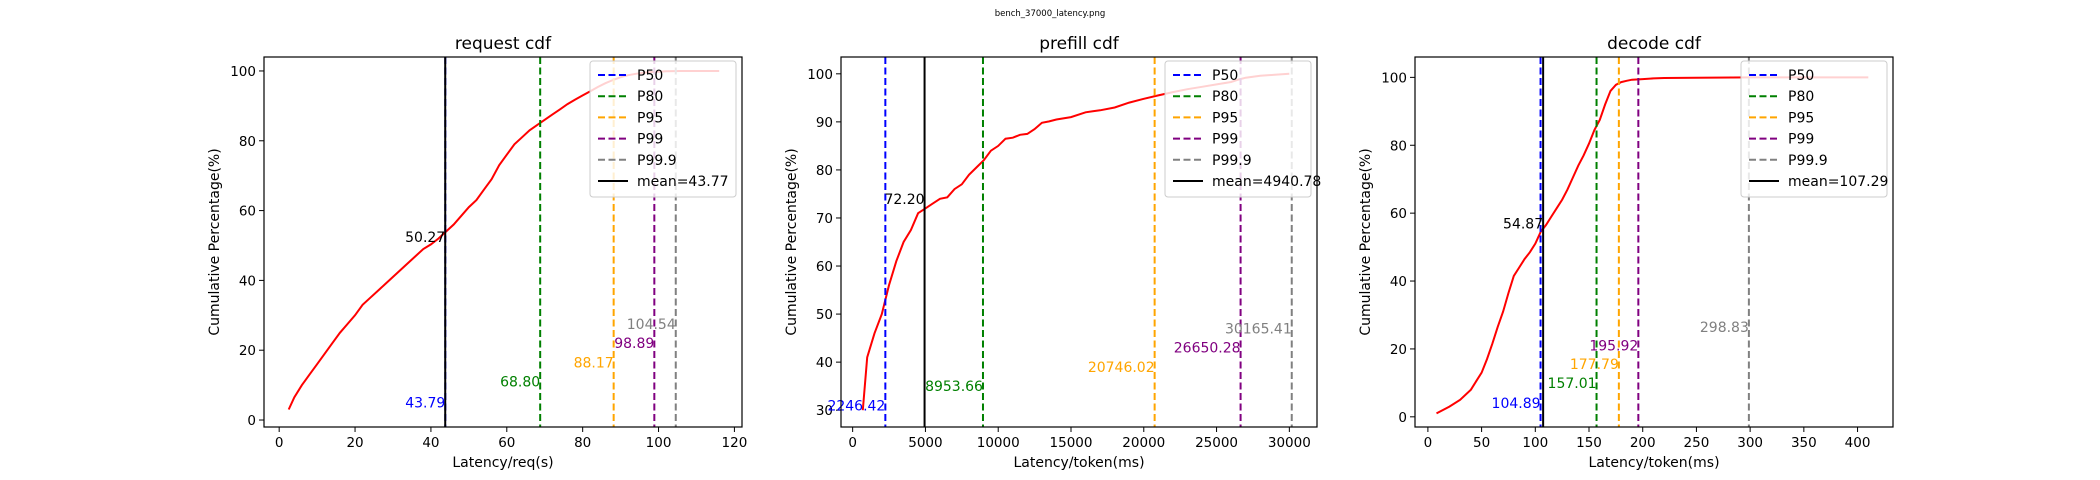 This screenshot has width=2100, height=480. I want to click on chart-title: decode cdf, so click(1654, 44).